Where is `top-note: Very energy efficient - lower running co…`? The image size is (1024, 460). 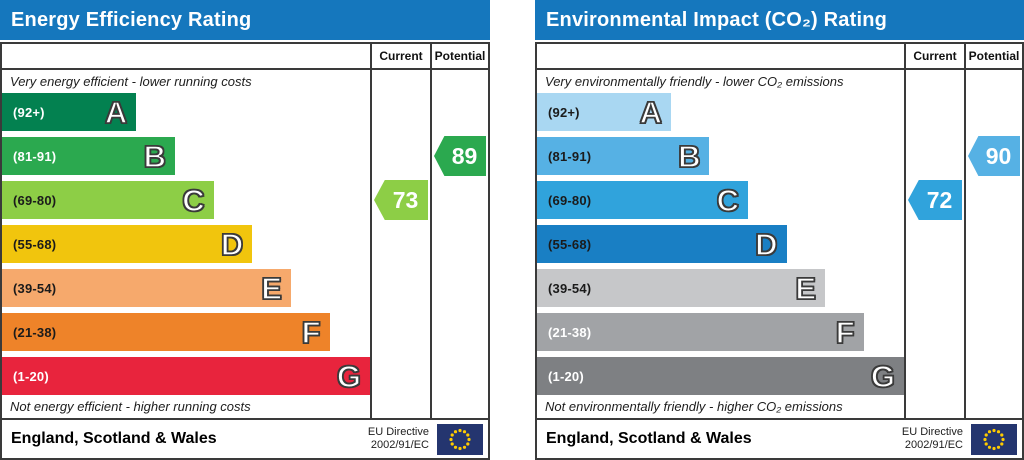
top-note: Very energy efficient - lower running co… is located at coordinates (131, 81).